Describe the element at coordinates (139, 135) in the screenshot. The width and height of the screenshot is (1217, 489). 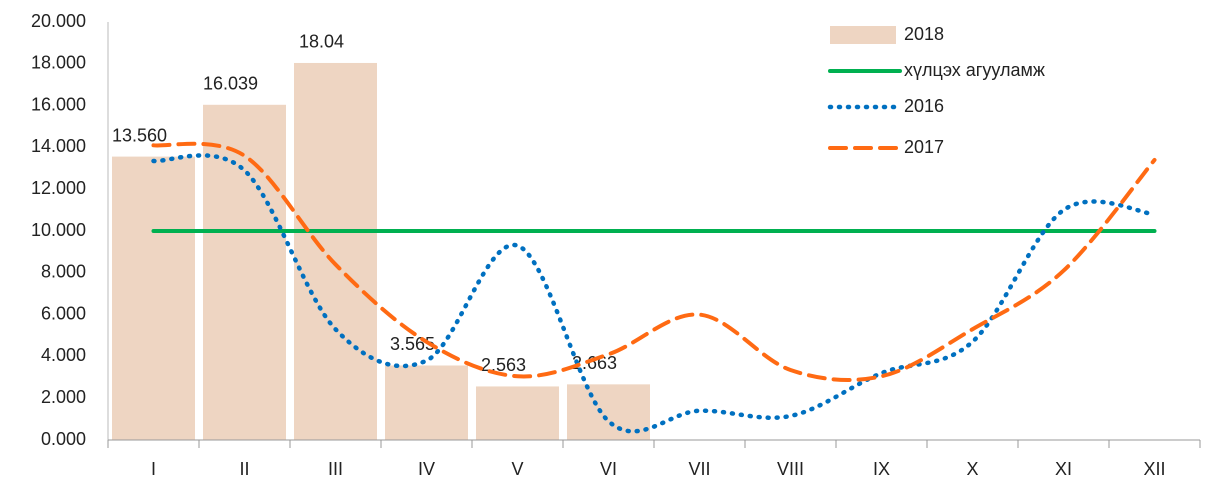
I see `data-label: 13.560` at that location.